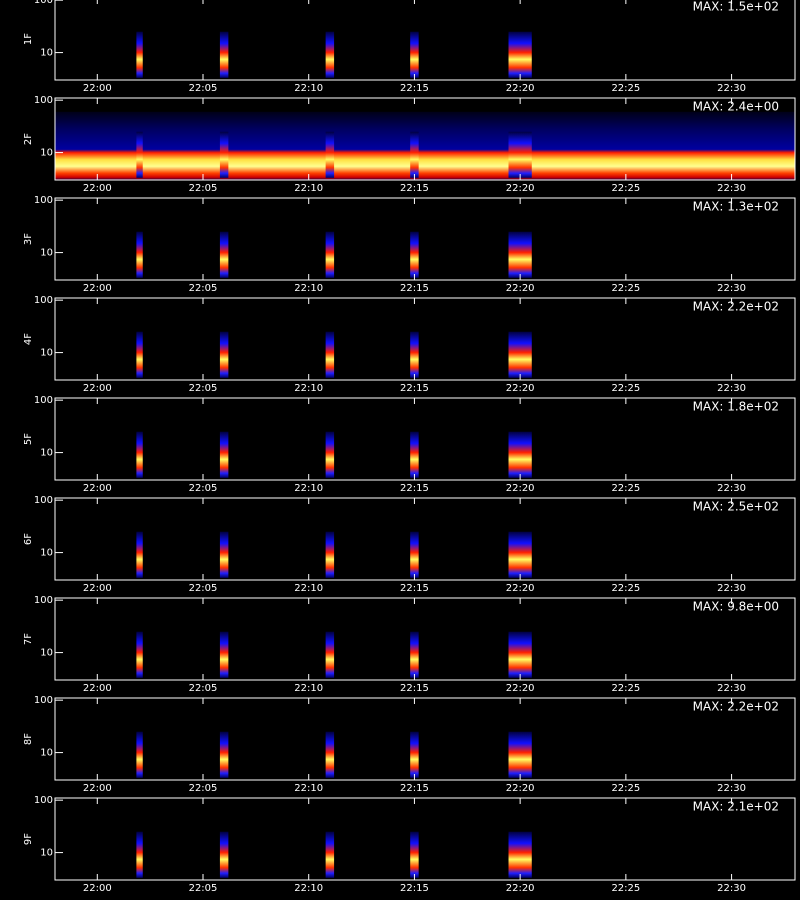 The image size is (800, 900). I want to click on annotation: MAX: 1.3e+02, so click(736, 207).